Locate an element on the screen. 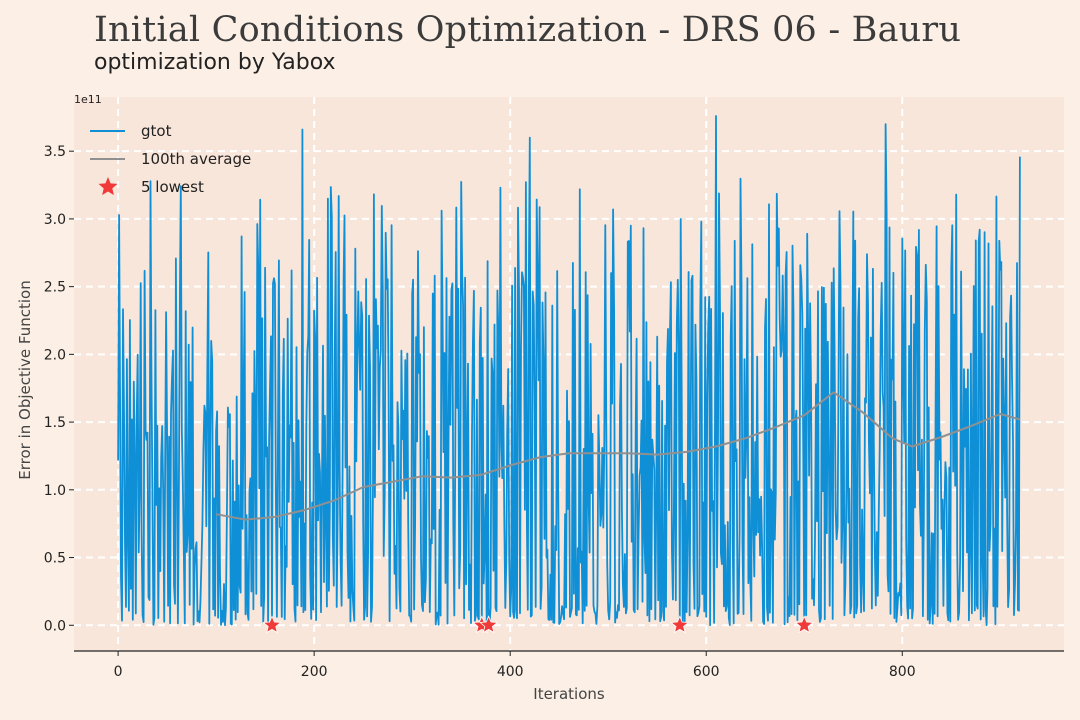 The height and width of the screenshot is (720, 1080). legend-label: 5 lowest is located at coordinates (172, 187).